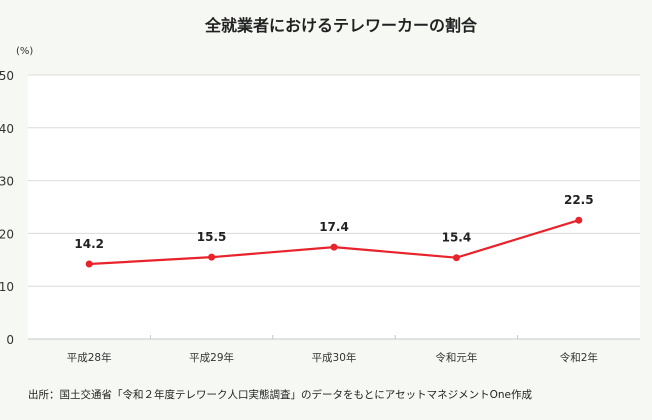 The image size is (652, 420). What do you see at coordinates (334, 357) in the screenshot?
I see `x-tick-label: 平成30年` at bounding box center [334, 357].